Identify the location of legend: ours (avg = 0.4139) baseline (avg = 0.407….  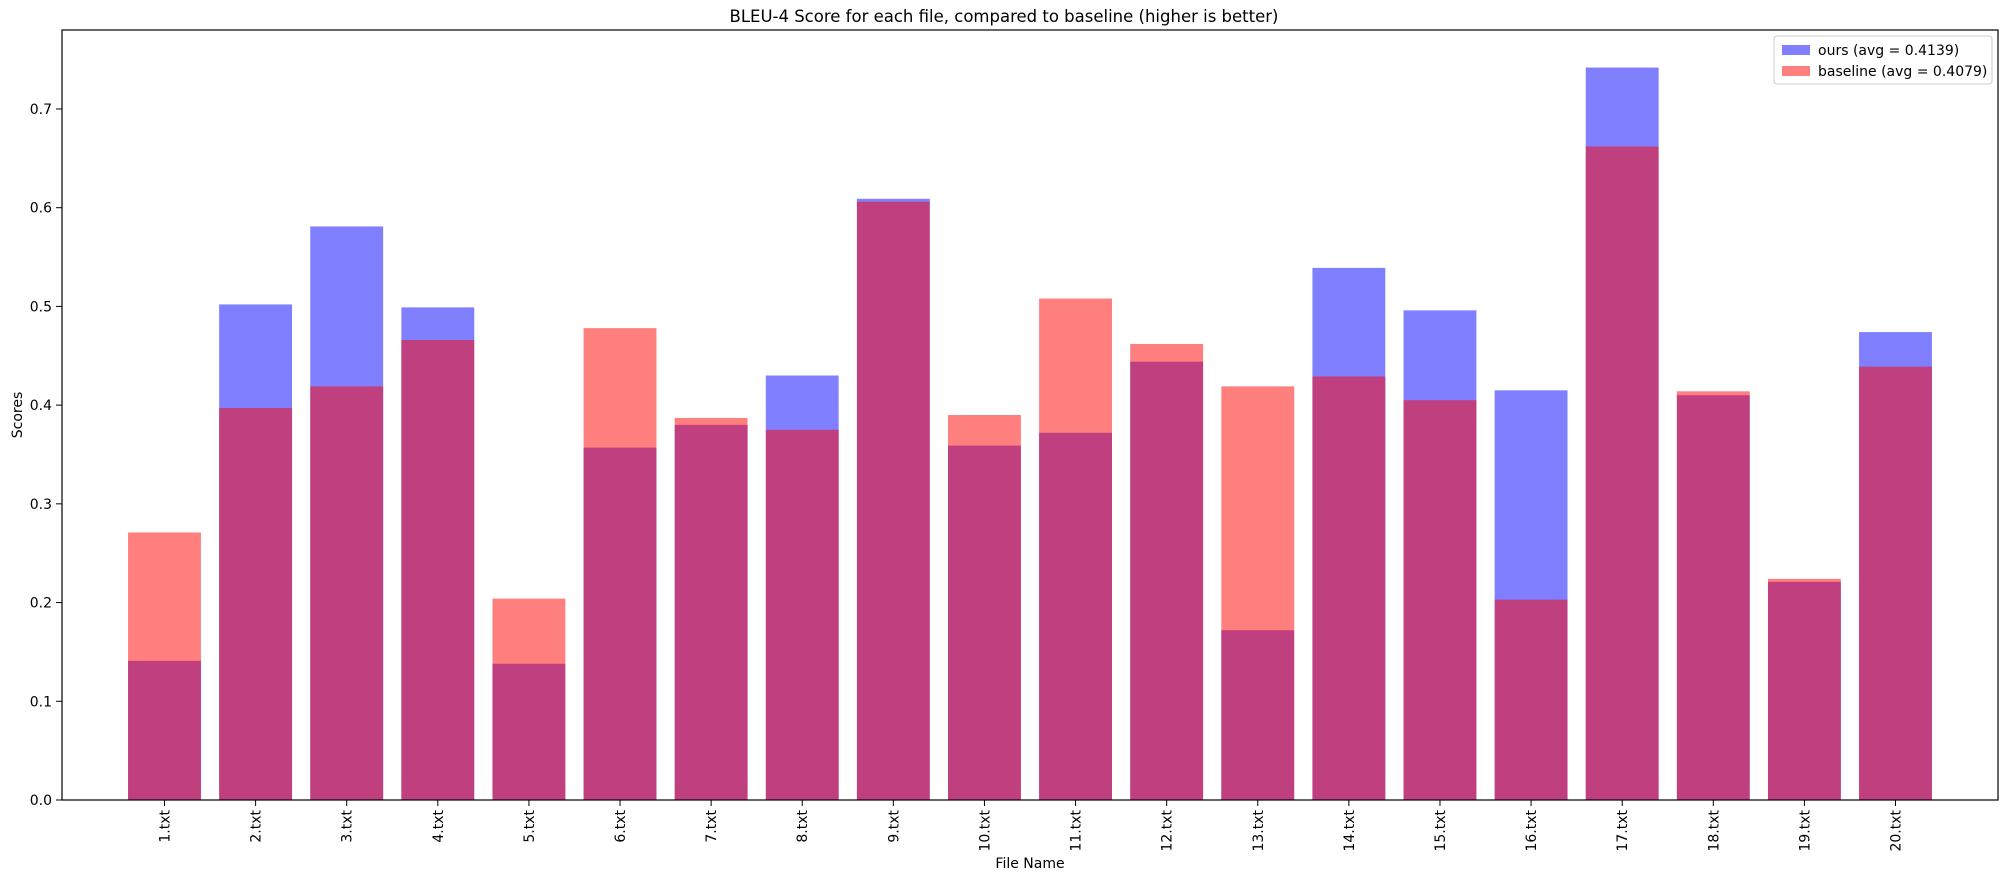
(1883, 60).